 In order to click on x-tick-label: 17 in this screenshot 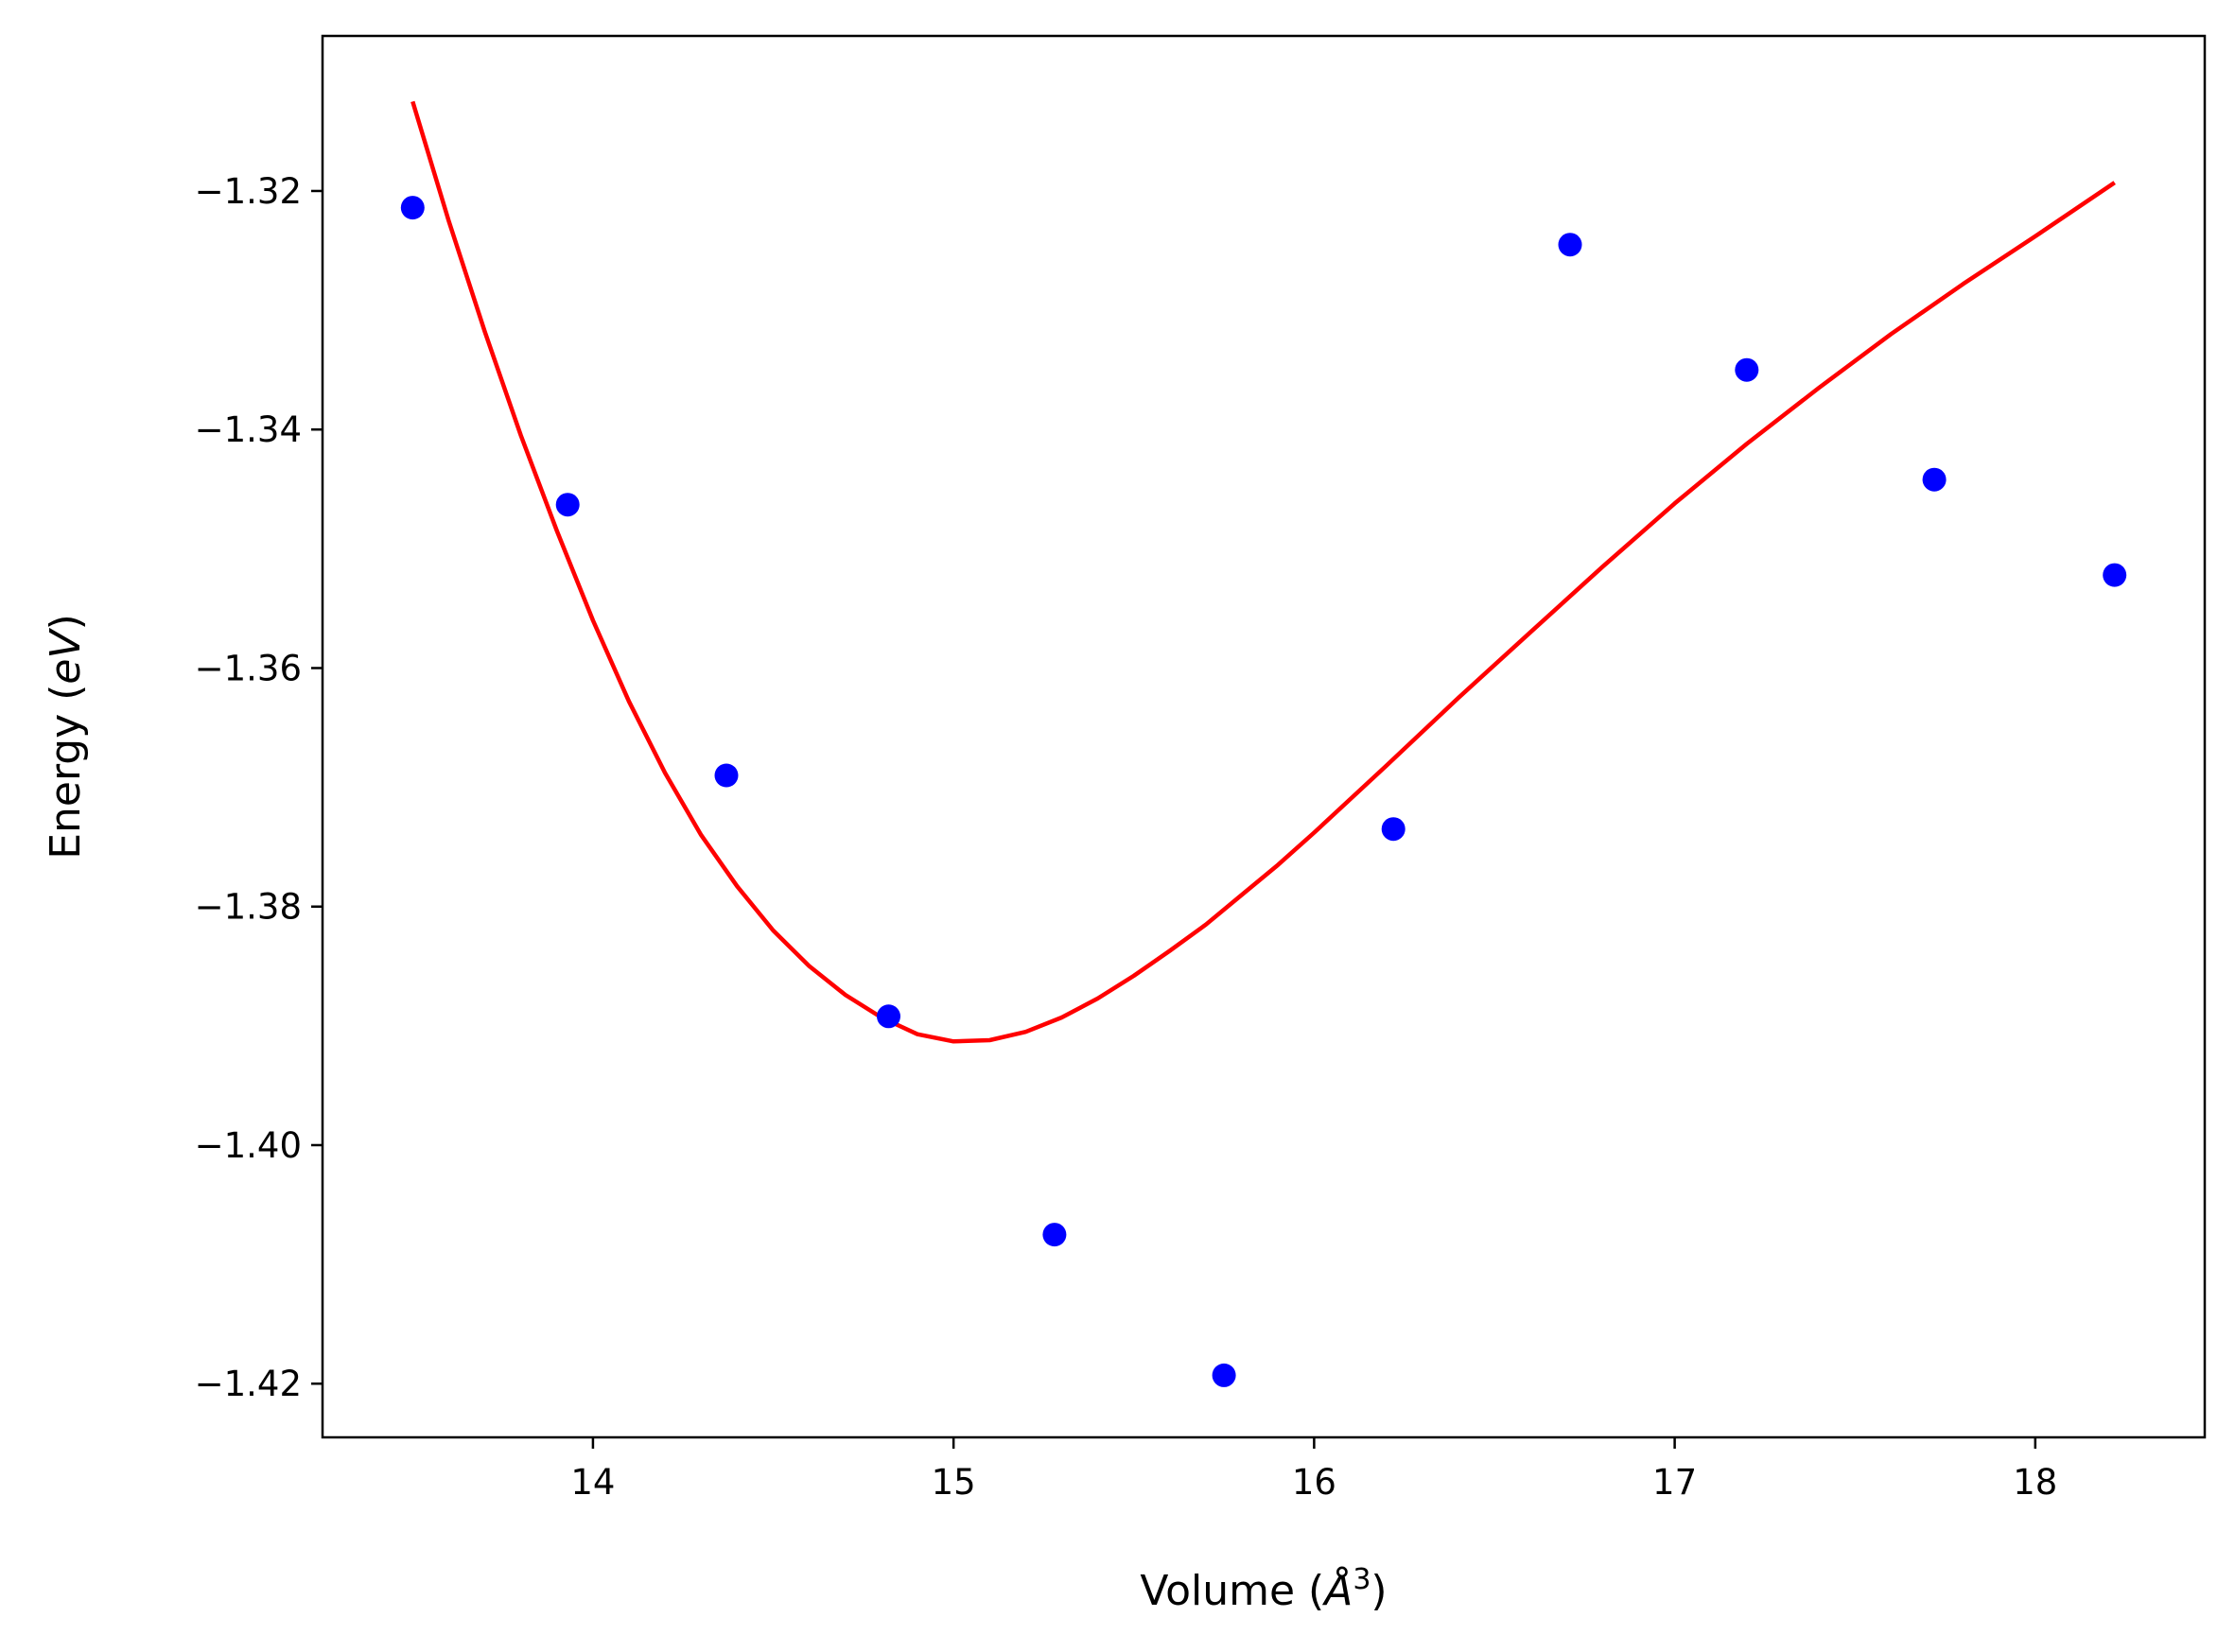, I will do `click(1674, 1483)`.